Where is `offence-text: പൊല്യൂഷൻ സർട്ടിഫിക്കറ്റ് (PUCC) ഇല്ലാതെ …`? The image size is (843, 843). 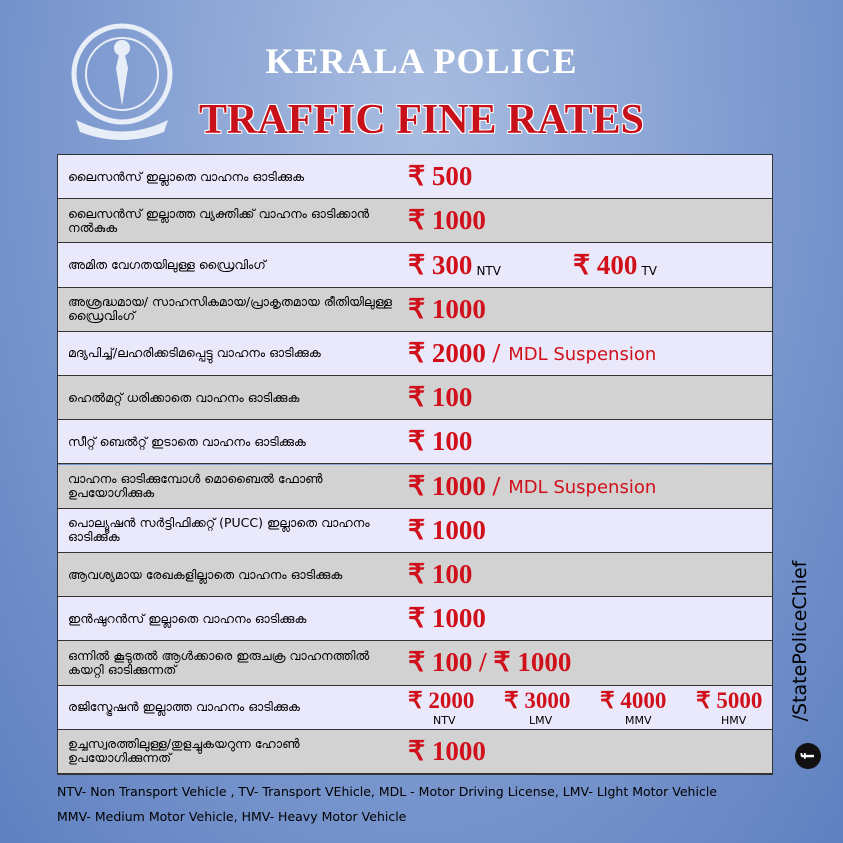
offence-text: പൊല്യൂഷൻ സർട്ടിഫിക്കറ്റ് (PUCC) ഇല്ലാതെ … is located at coordinates (219, 530).